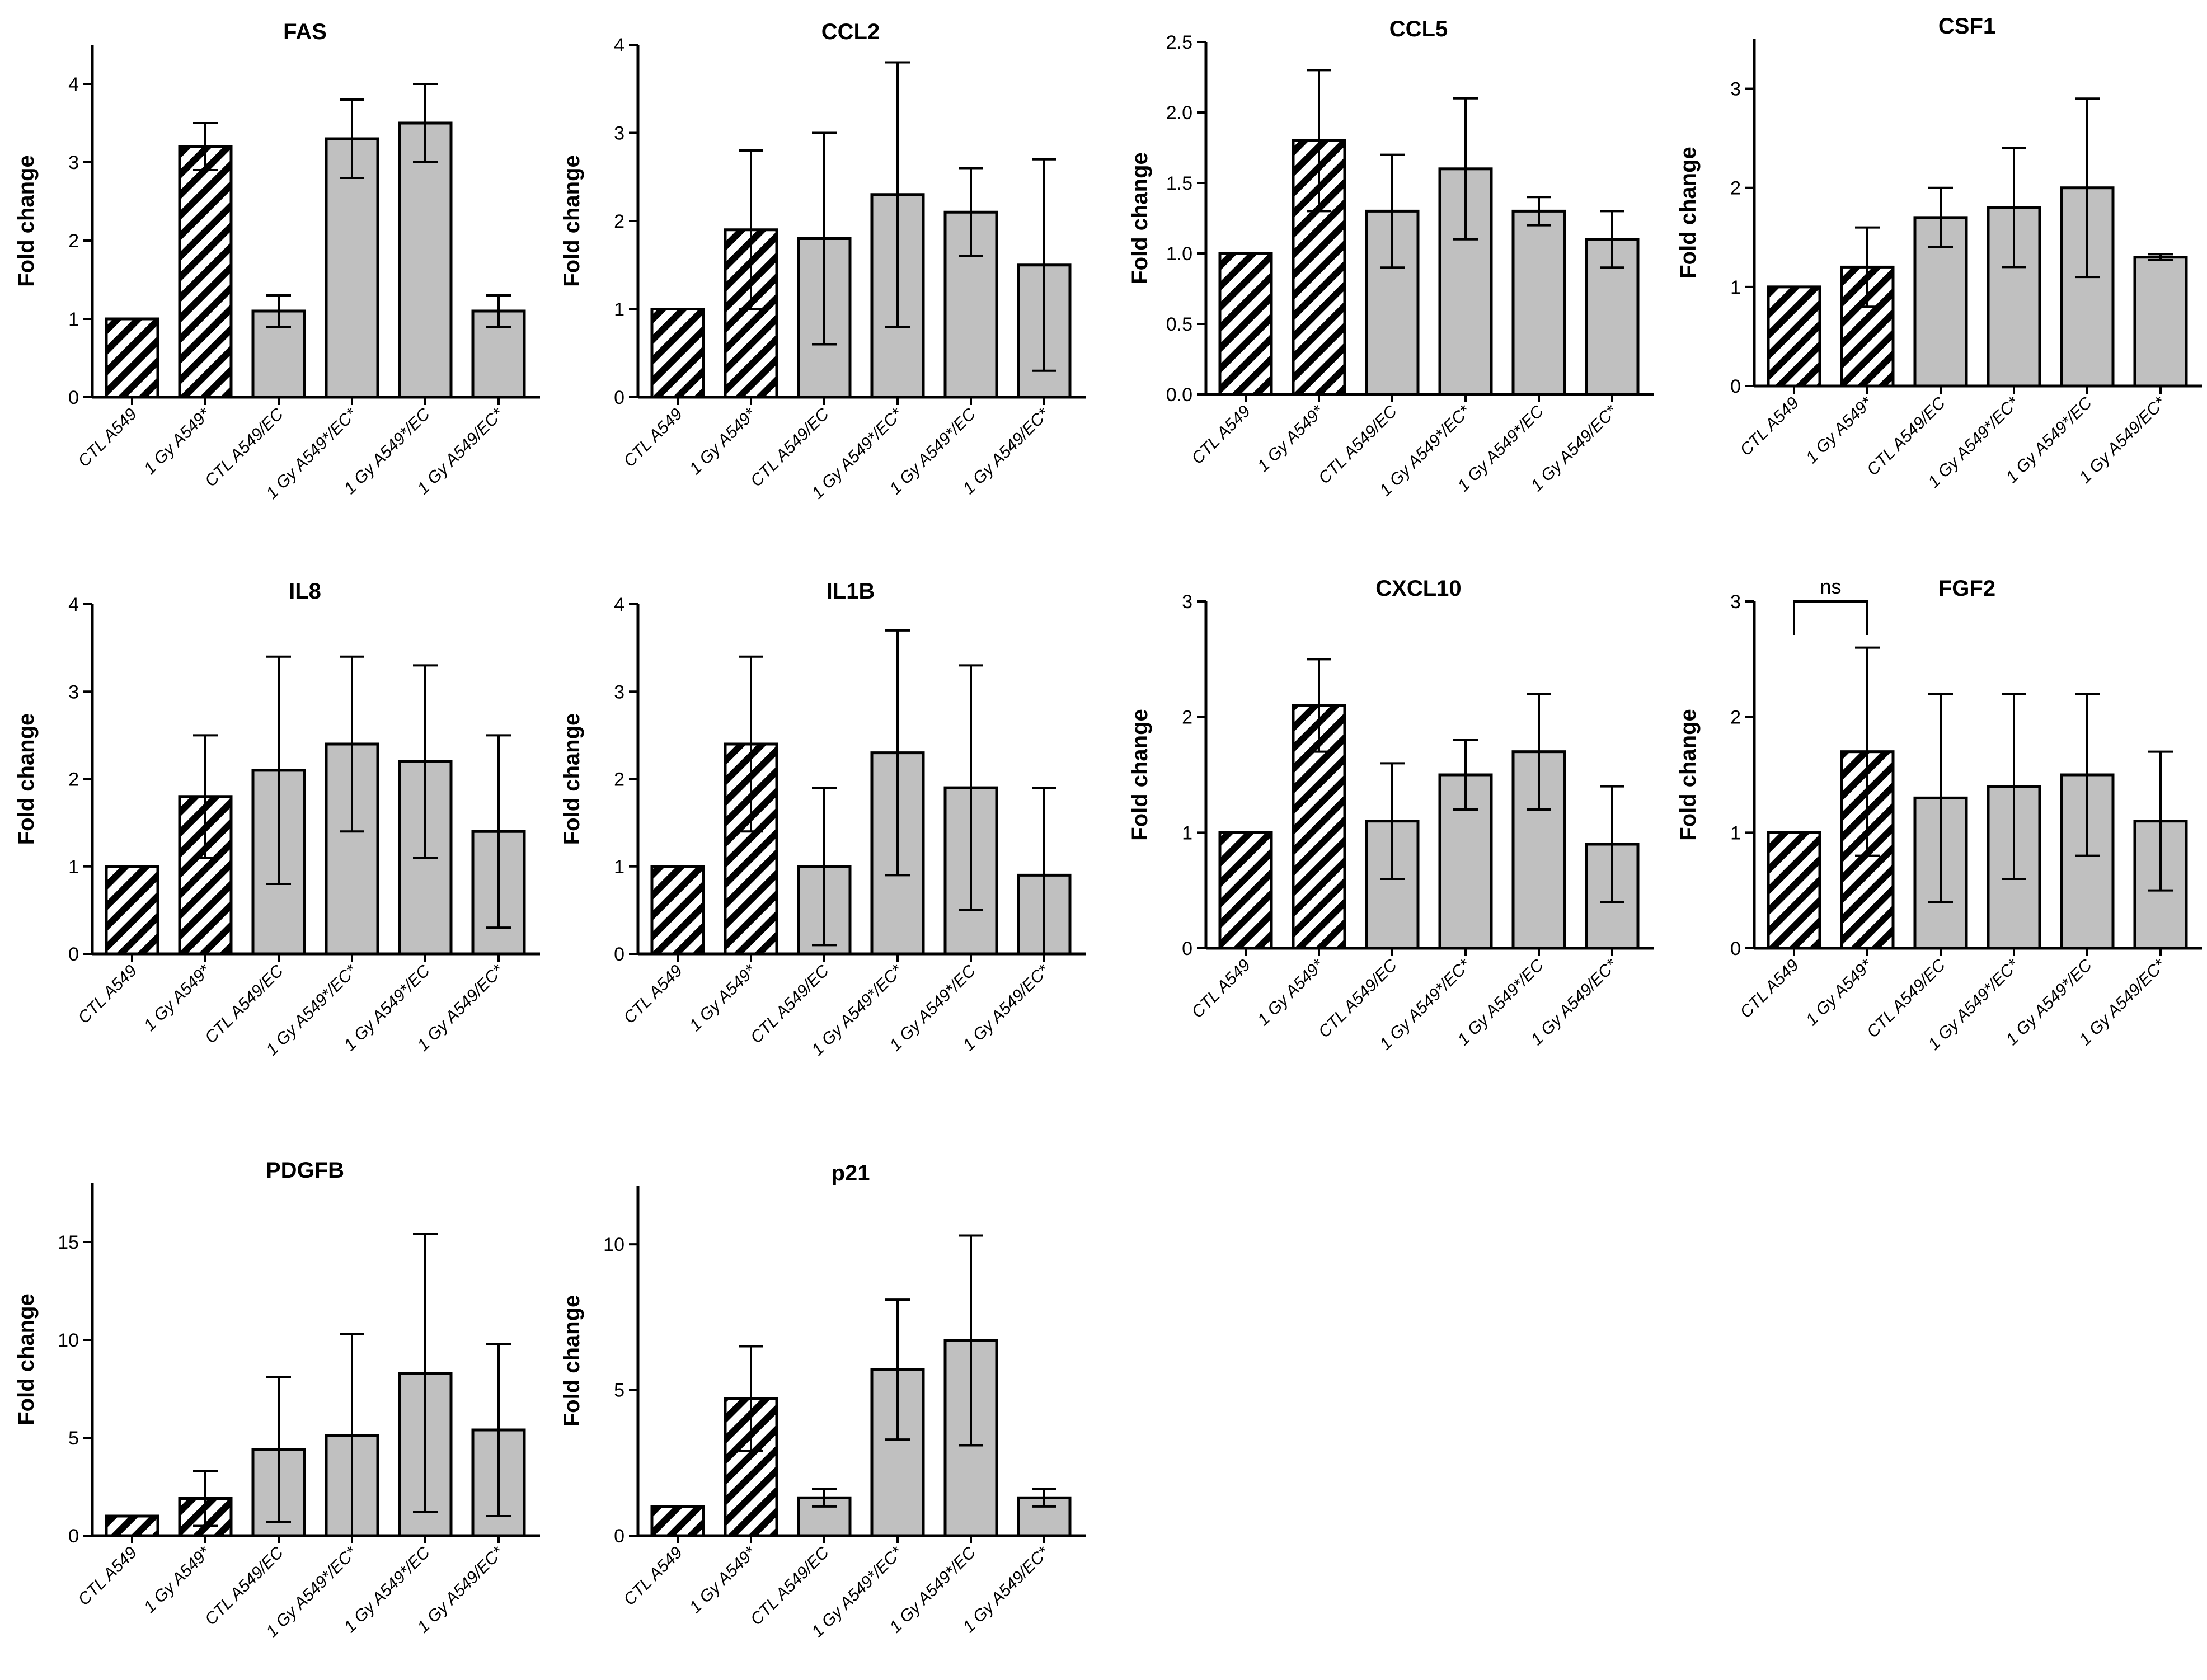  I want to click on y-tick-label: 2.5, so click(1179, 42).